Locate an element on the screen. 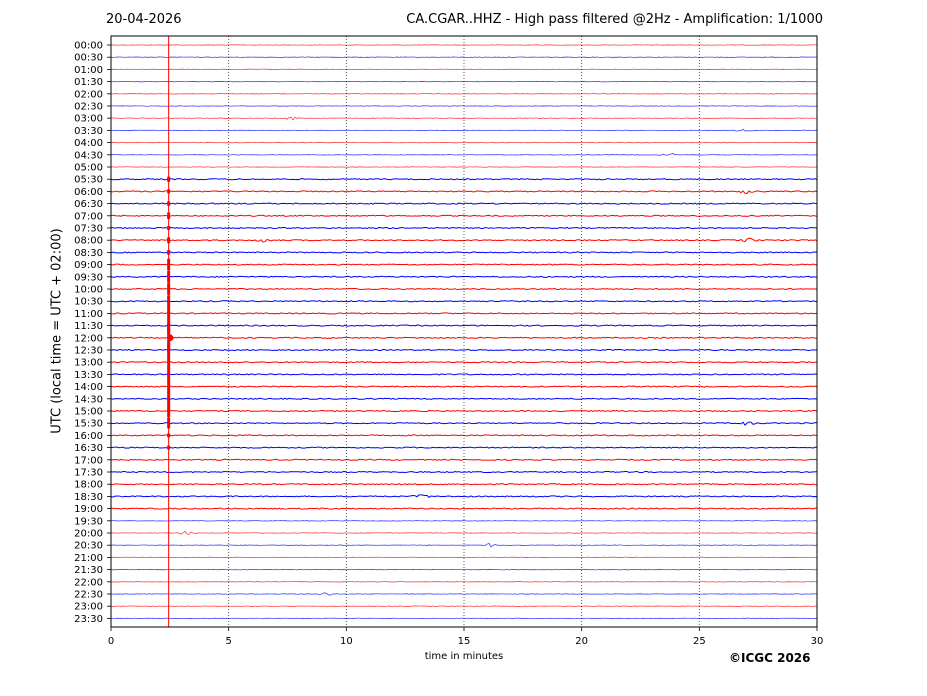 The image size is (927, 696). x-tick-label-15: 15 is located at coordinates (464, 641).